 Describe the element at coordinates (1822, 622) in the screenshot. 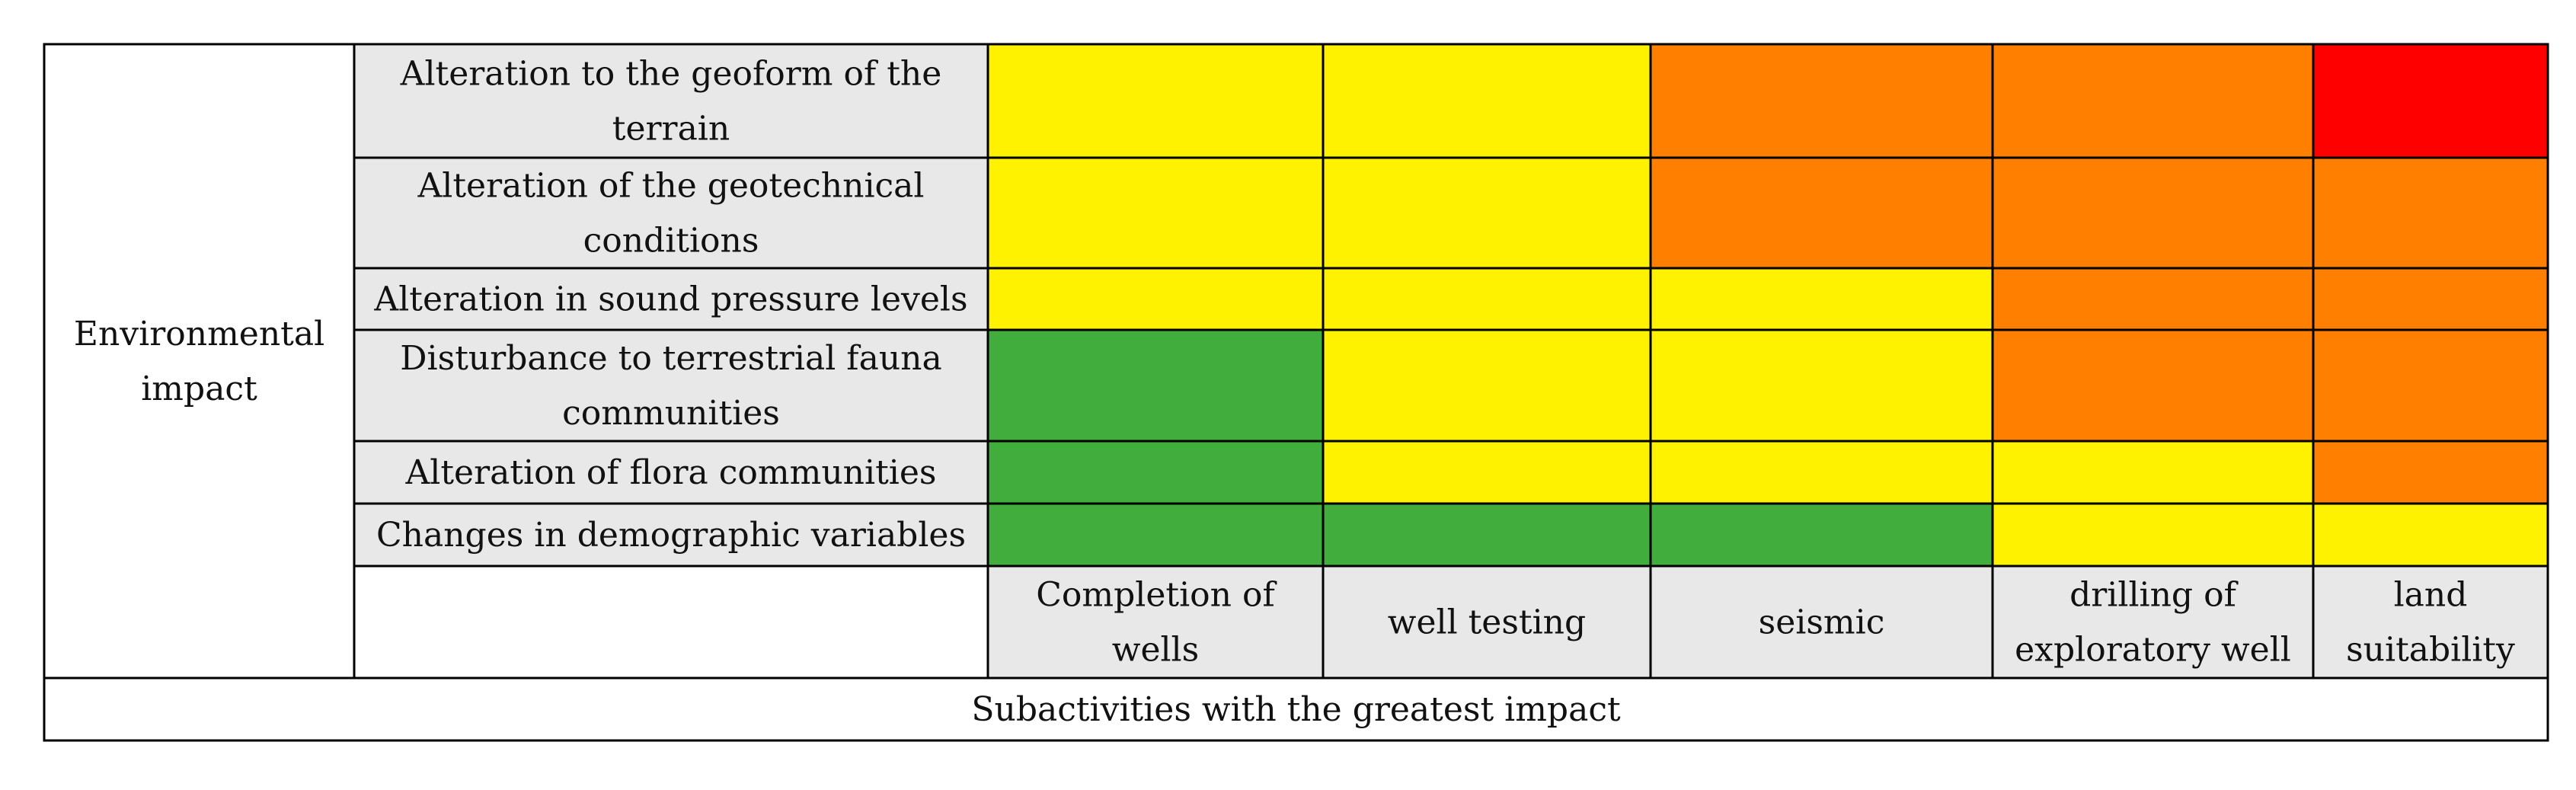

I see `column-label: seismic` at that location.